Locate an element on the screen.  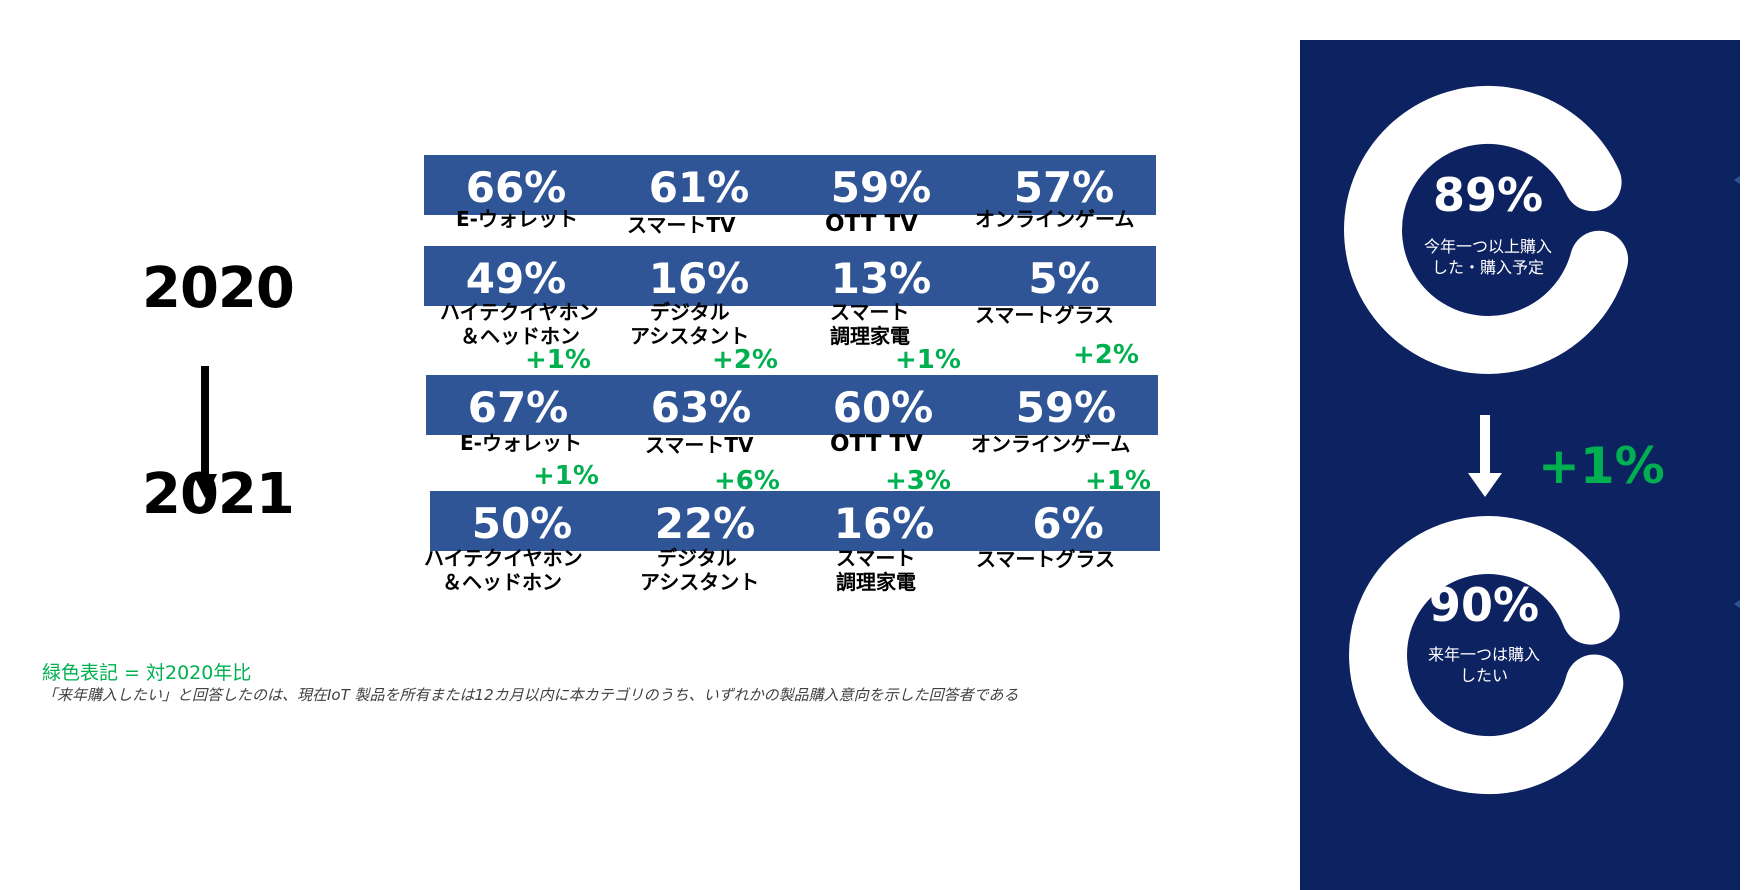
tile-2020-smart-tv: 61% is located at coordinates (699, 185).